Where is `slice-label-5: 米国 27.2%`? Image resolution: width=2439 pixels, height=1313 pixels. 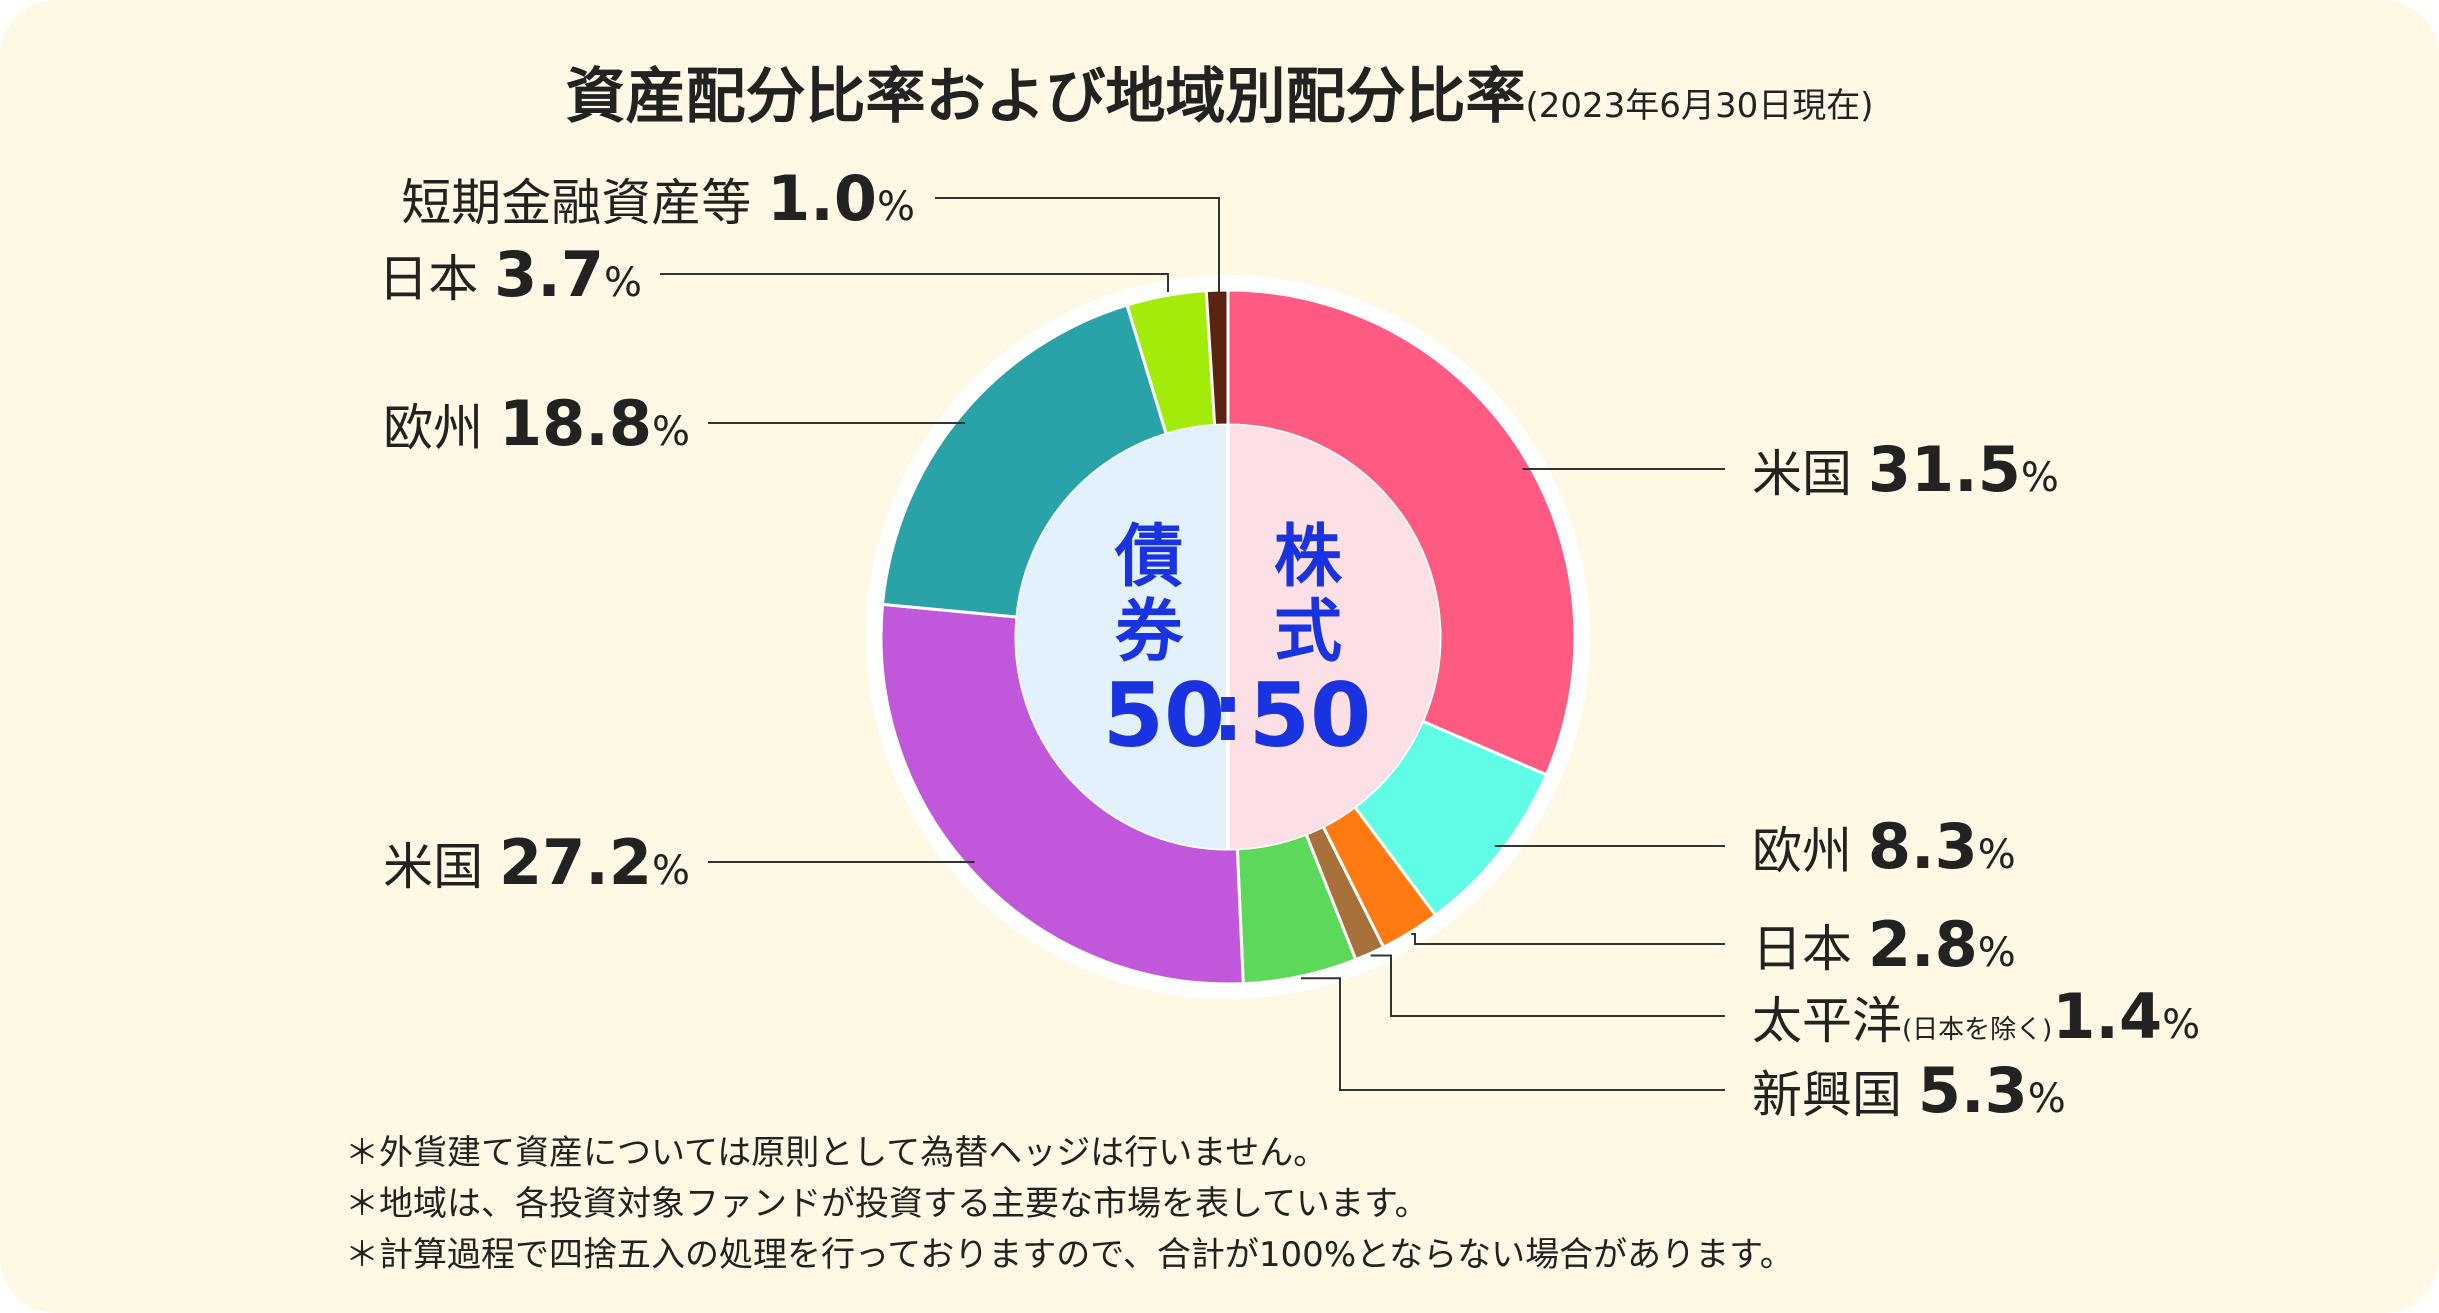
slice-label-5: 米国 27.2% is located at coordinates (536, 862).